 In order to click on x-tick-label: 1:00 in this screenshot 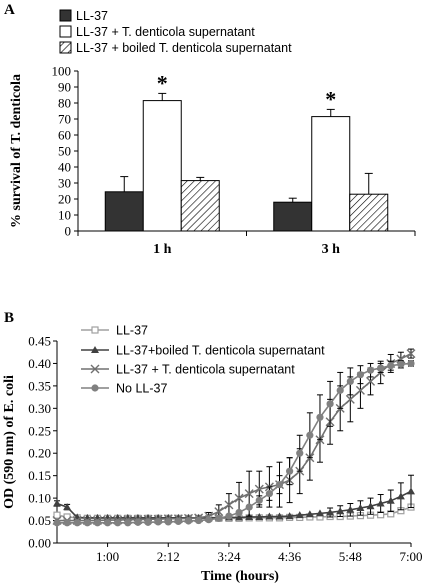, I will do `click(107, 556)`.